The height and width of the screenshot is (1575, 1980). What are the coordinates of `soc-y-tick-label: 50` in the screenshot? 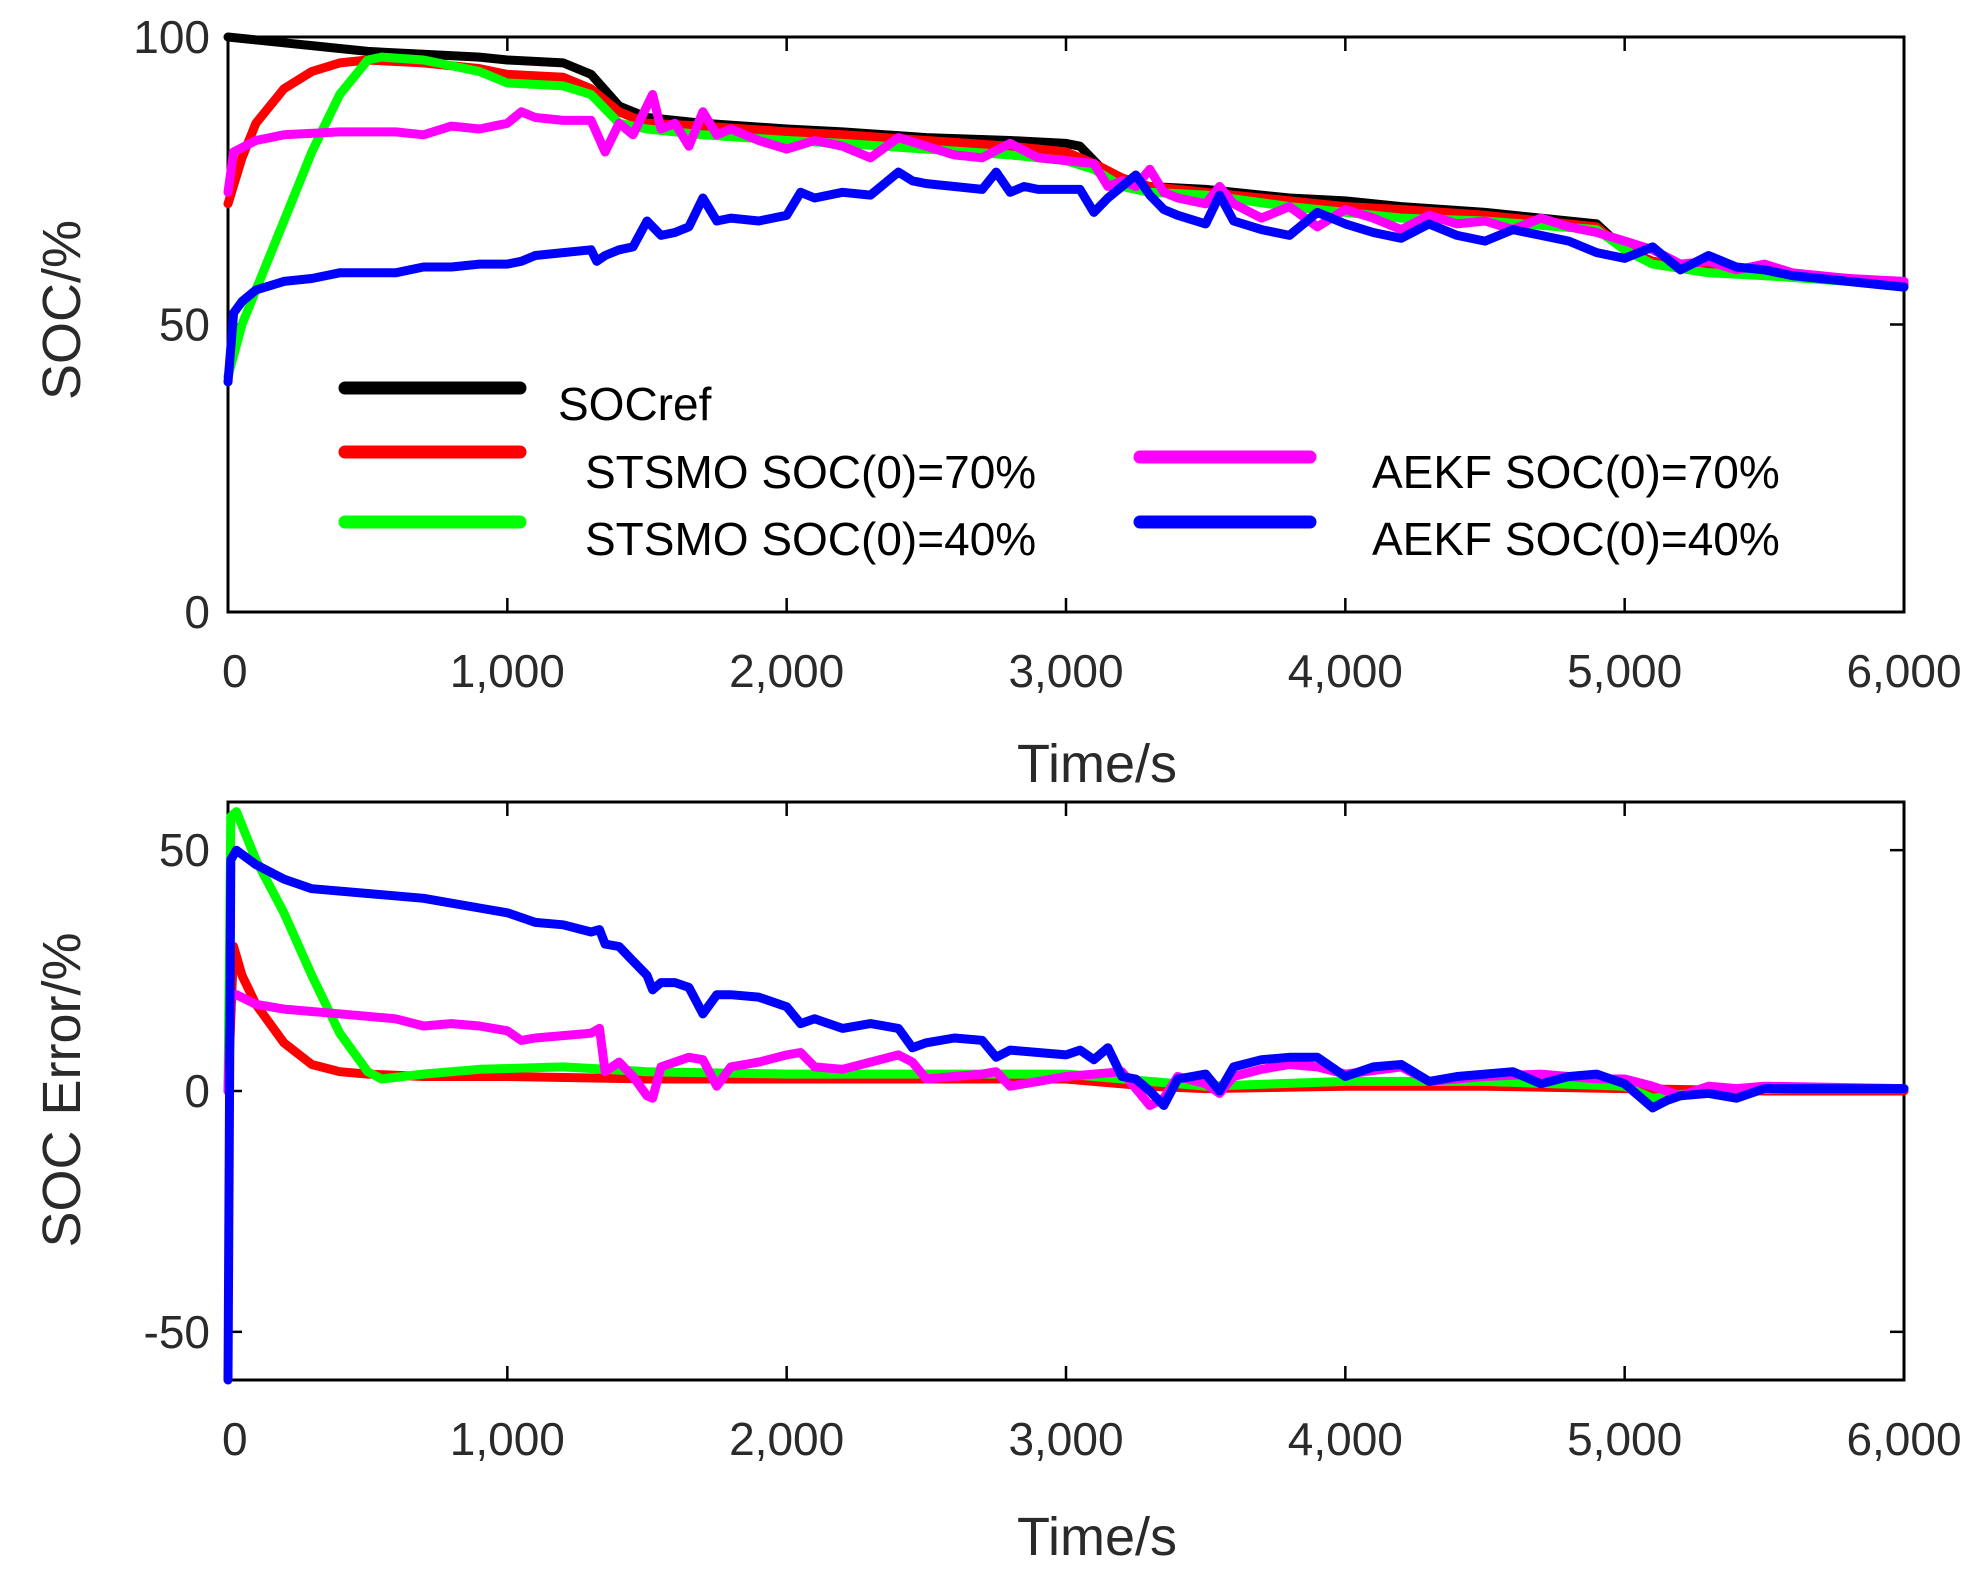 It's located at (184, 325).